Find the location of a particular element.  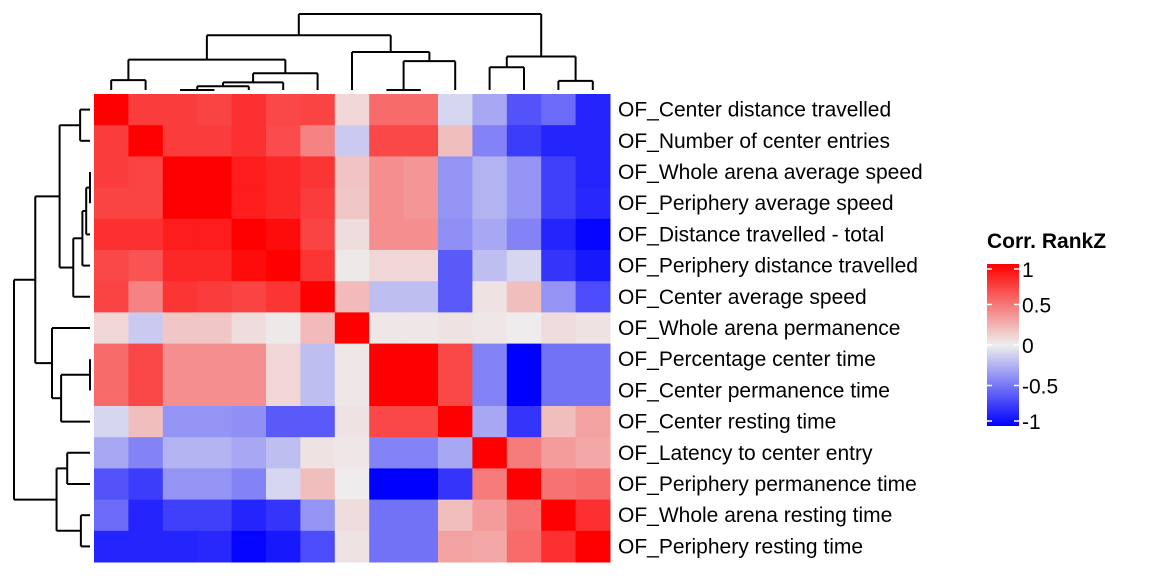

row-label: OF_Periphery average speed is located at coordinates (756, 203).